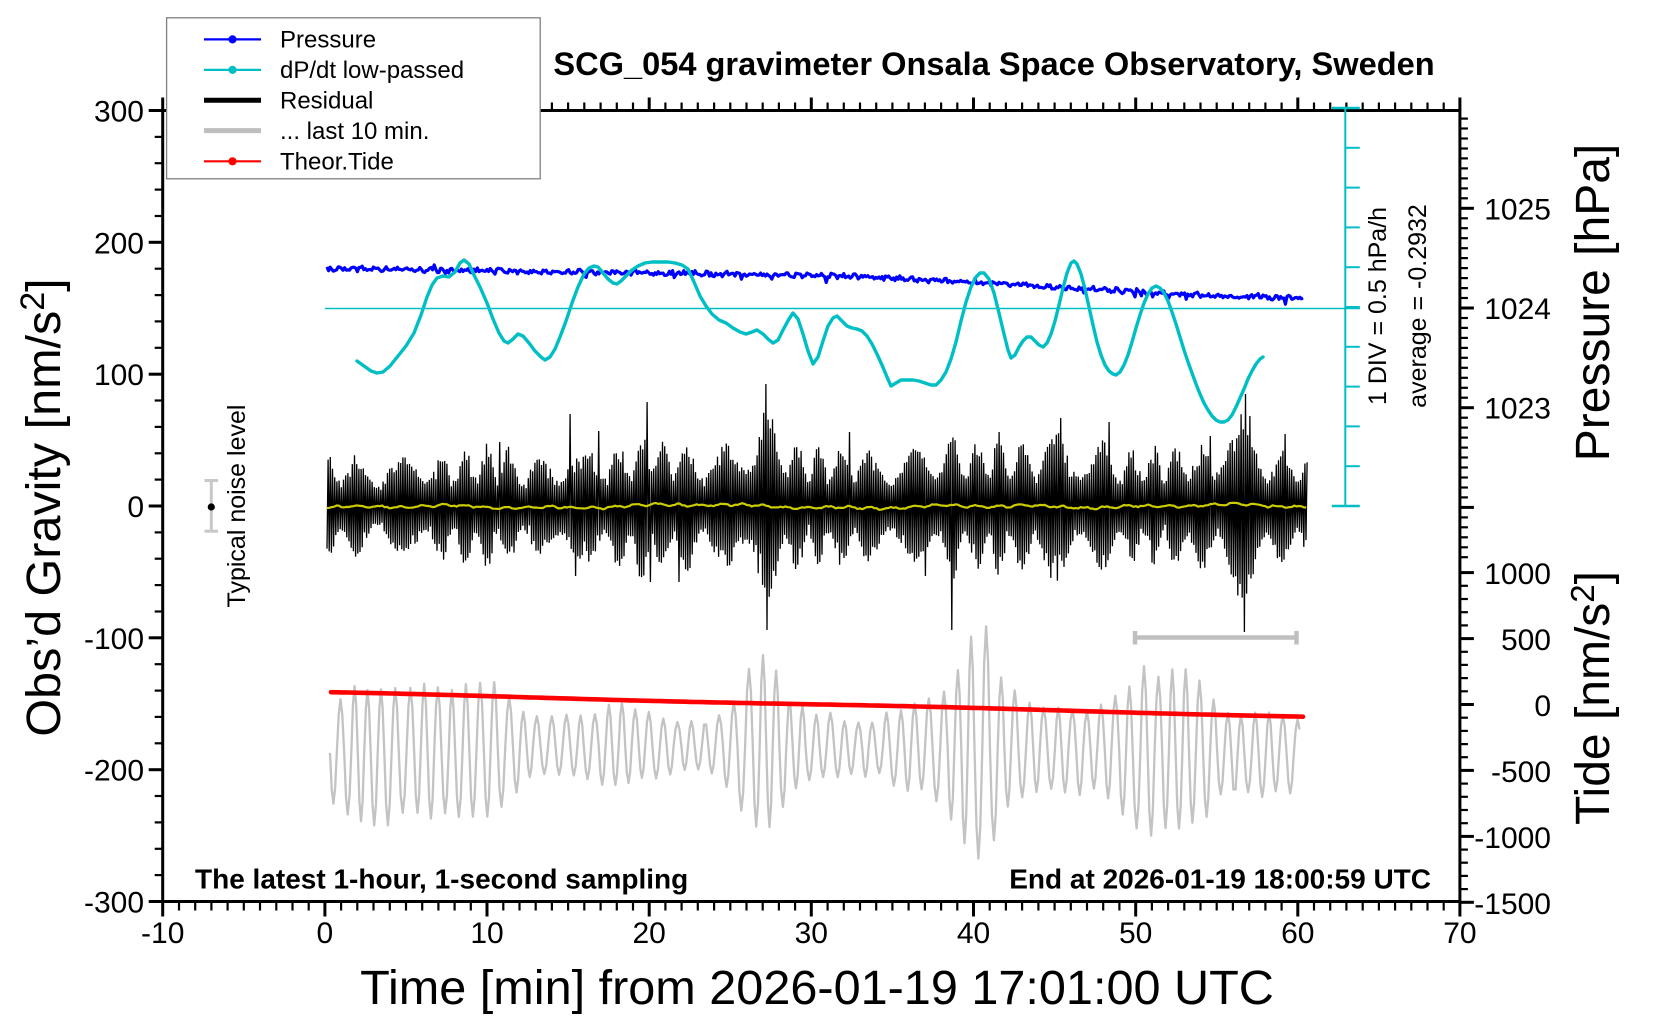  Describe the element at coordinates (372, 70) in the screenshot. I see `svg-text: dP/dt low-passed` at that location.